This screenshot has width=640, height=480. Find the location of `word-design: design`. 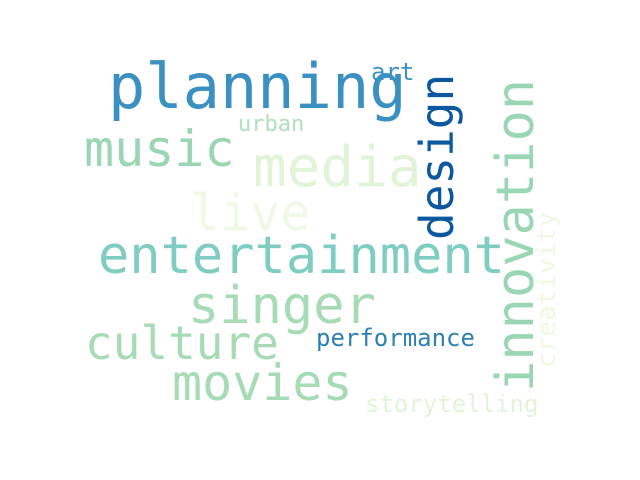

word-design: design is located at coordinates (437, 156).